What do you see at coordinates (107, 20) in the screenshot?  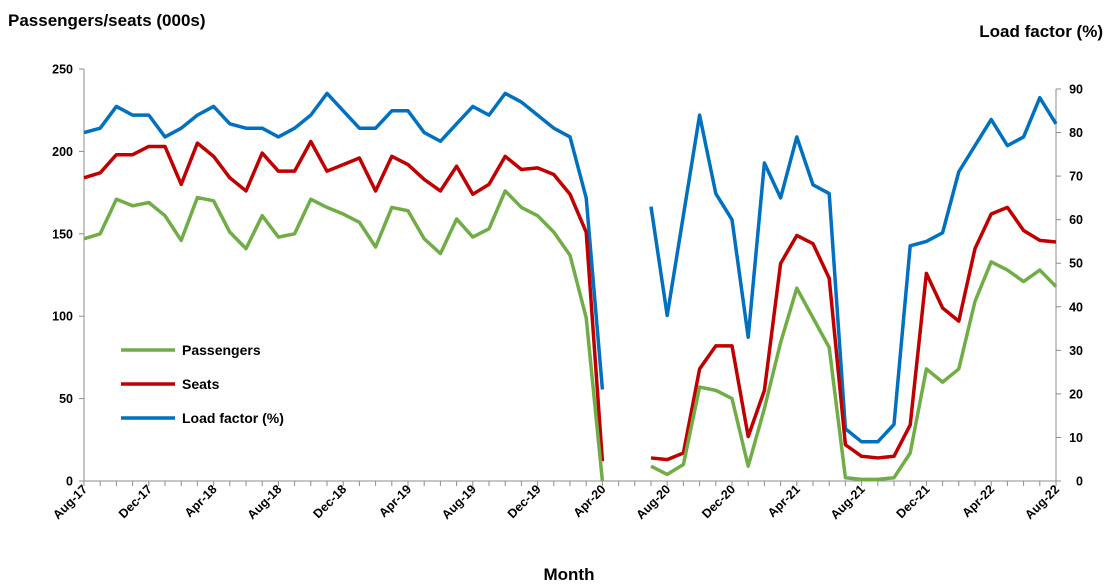 I see `left-axis-title: Passengers/seats (000s)` at bounding box center [107, 20].